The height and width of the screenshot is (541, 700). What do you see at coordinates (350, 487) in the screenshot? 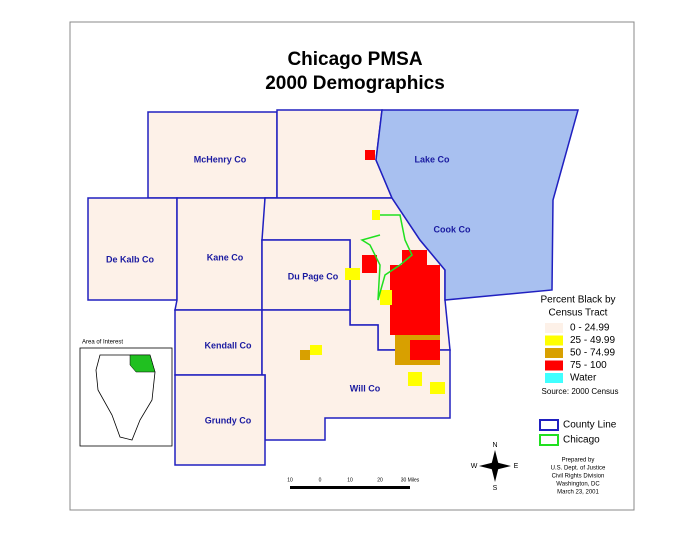
I see `scale-rule` at bounding box center [350, 487].